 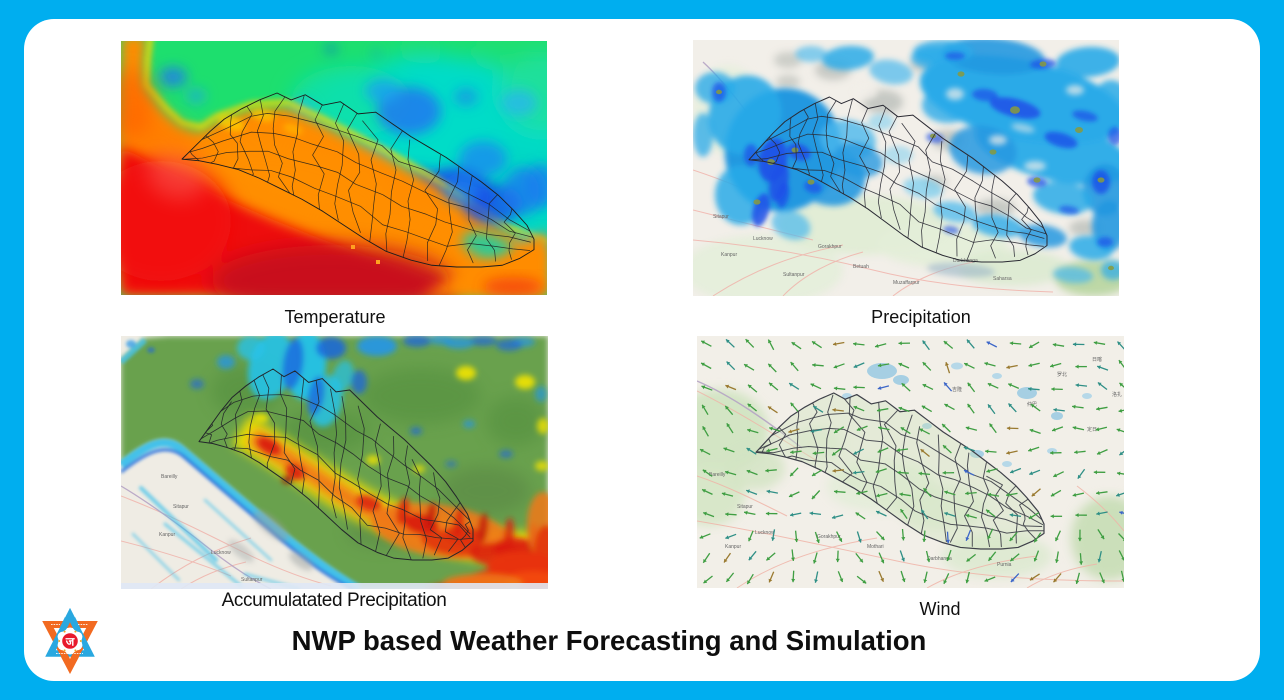 What do you see at coordinates (1092, 429) in the screenshot?
I see `svg-text: 定日` at bounding box center [1092, 429].